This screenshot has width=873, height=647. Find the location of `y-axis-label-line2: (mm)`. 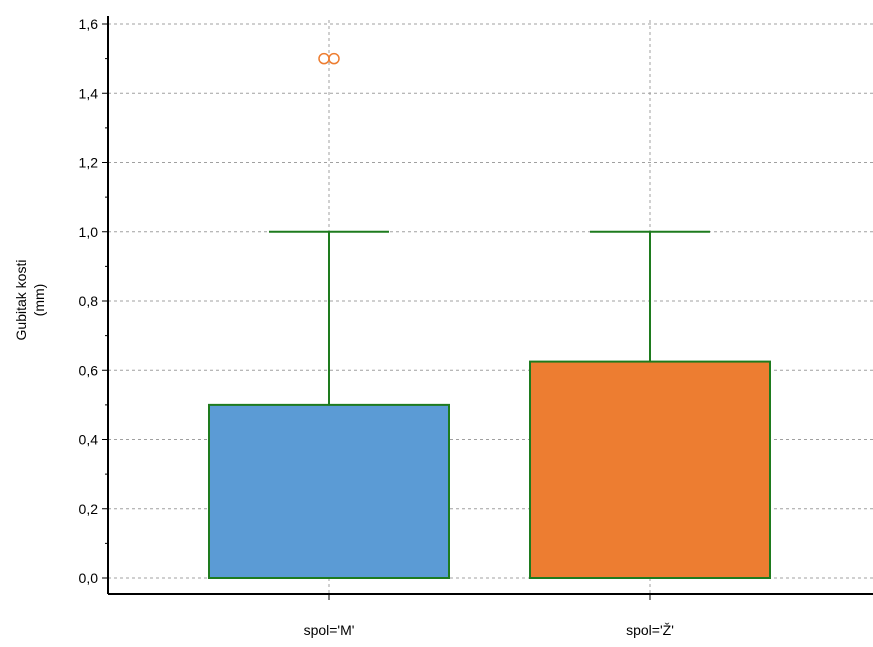

y-axis-label-line2: (mm) is located at coordinates (39, 300).